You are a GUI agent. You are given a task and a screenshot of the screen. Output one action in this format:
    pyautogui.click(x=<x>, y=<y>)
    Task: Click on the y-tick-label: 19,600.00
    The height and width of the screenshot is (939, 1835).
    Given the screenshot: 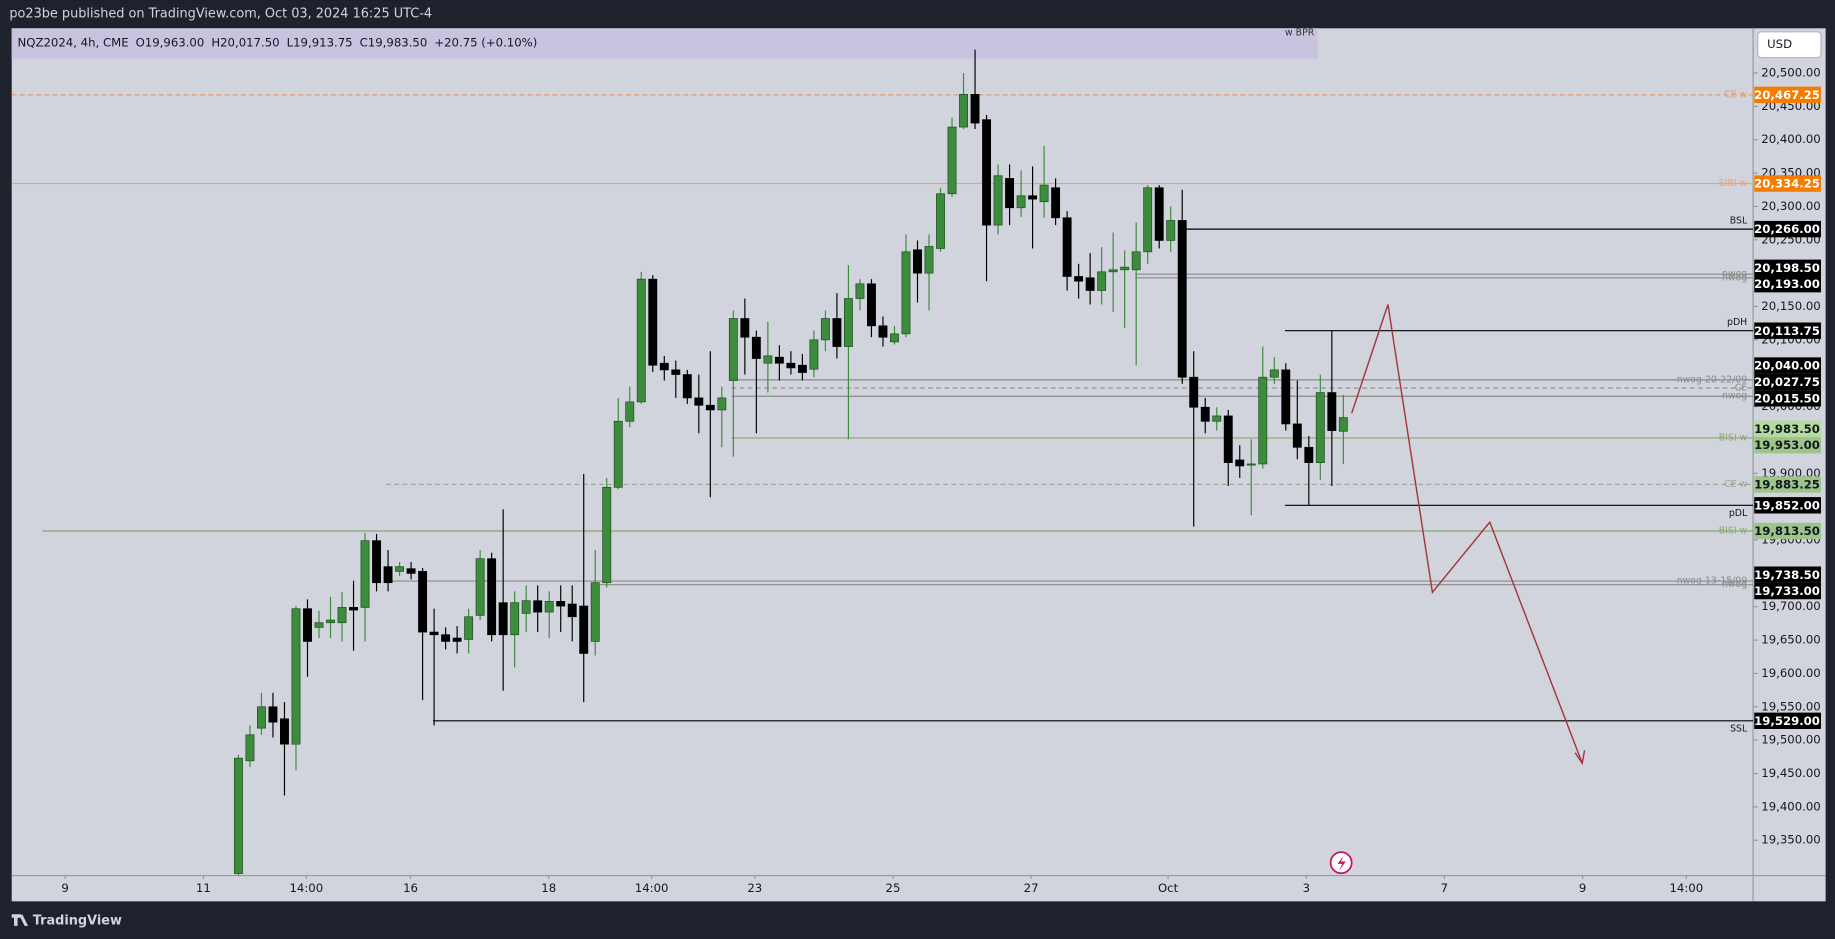 What is the action you would take?
    pyautogui.click(x=1790, y=673)
    